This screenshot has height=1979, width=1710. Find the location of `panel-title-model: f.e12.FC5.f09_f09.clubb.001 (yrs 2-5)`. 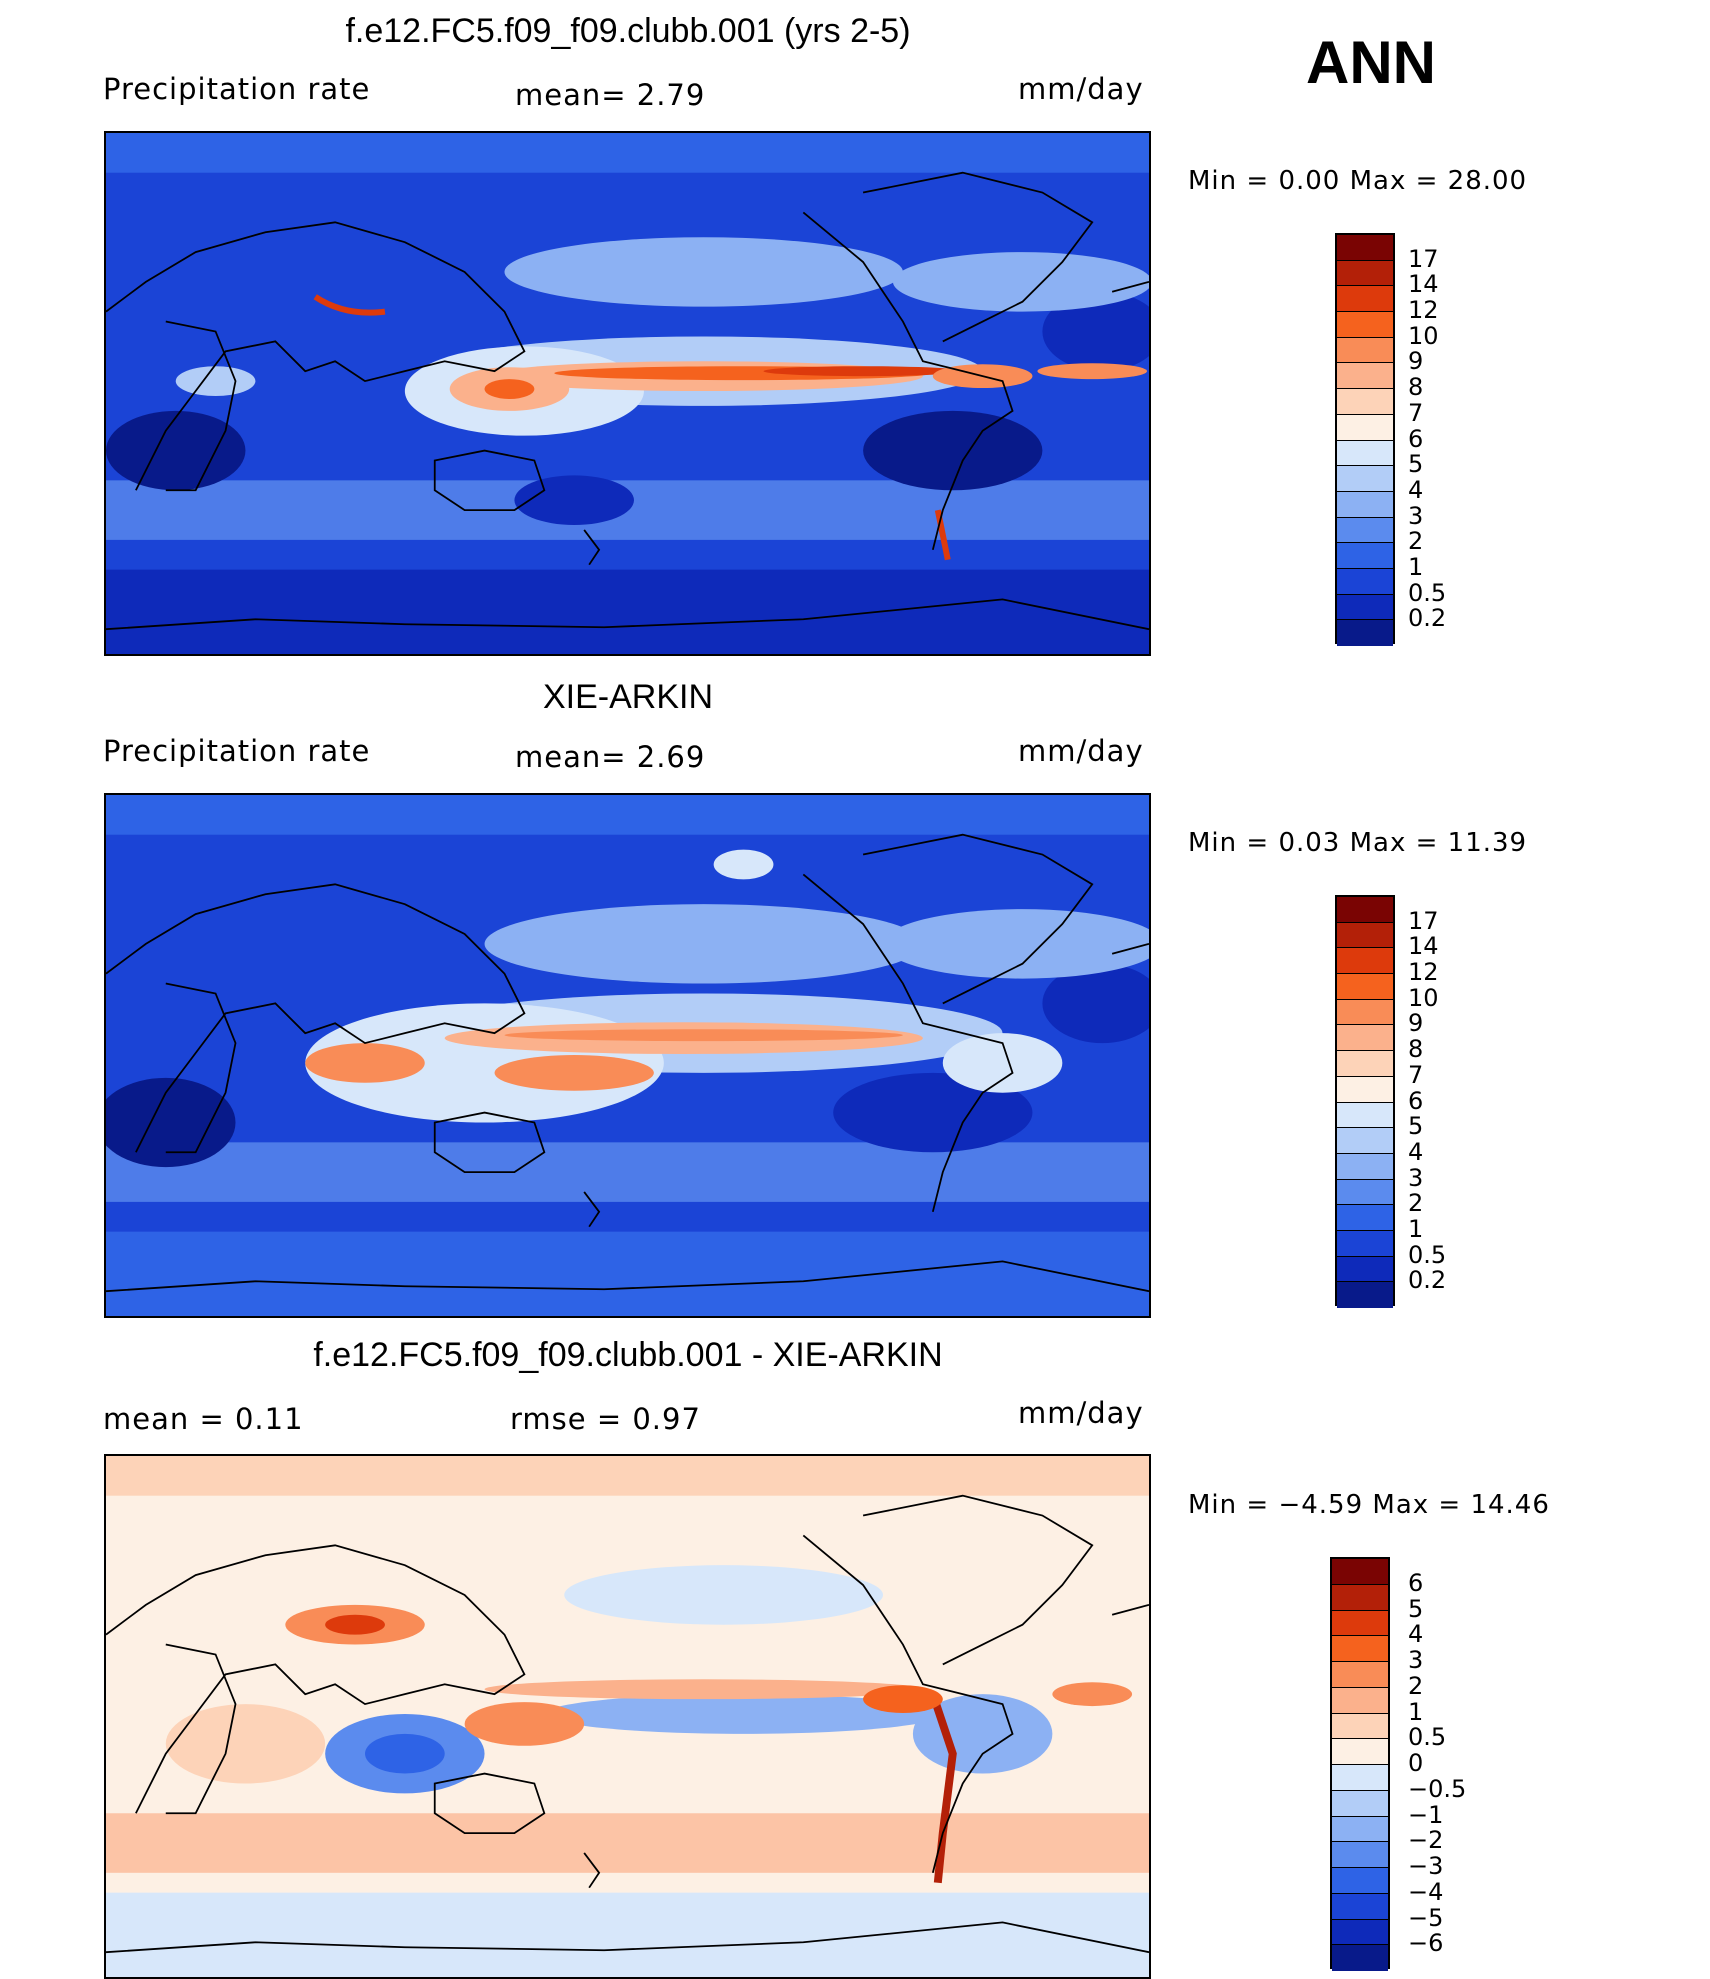

panel-title-model: f.e12.FC5.f09_f09.clubb.001 (yrs 2-5) is located at coordinates (628, 31).